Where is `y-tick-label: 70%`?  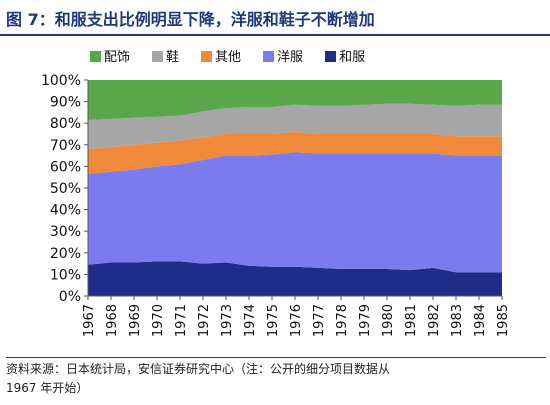
y-tick-label: 70% is located at coordinates (65, 146).